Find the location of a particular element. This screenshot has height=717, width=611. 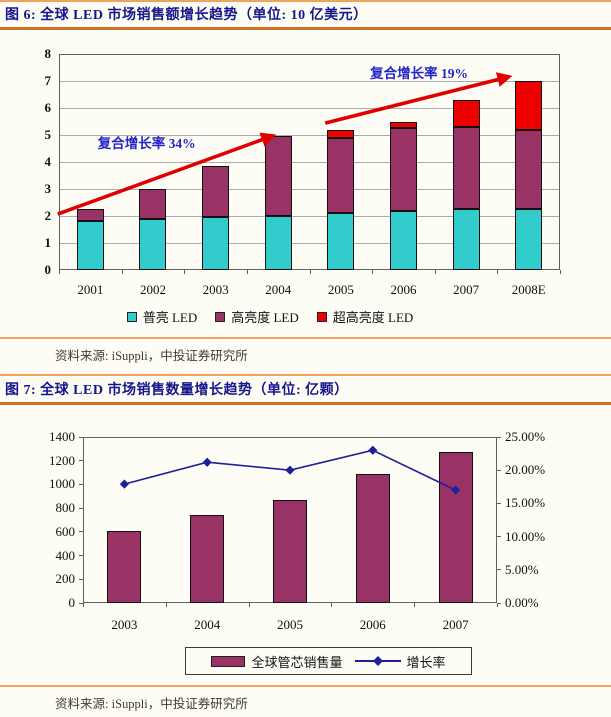

fig6-xlabel-2006: 2006 is located at coordinates (403, 289).